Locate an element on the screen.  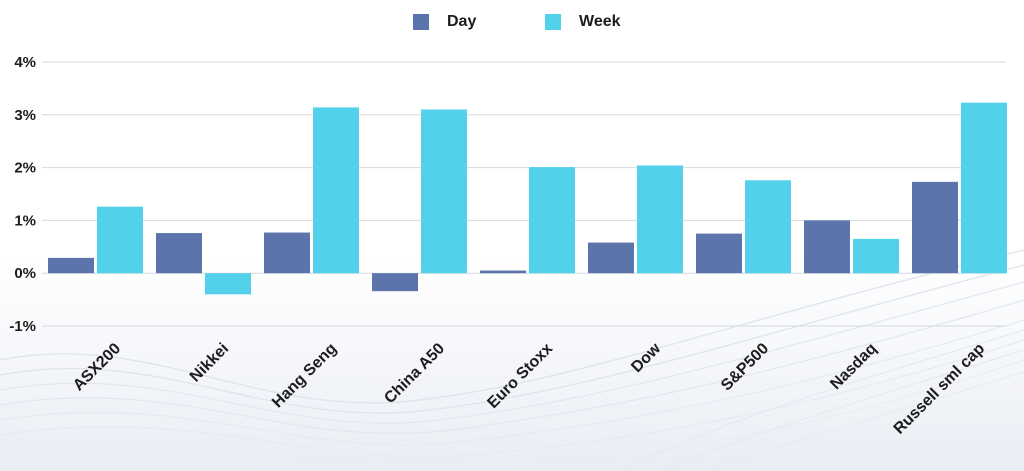
y-axis-tick-labels: 4% 3% 2% 1% 0% -1% is located at coordinates (22, 194).